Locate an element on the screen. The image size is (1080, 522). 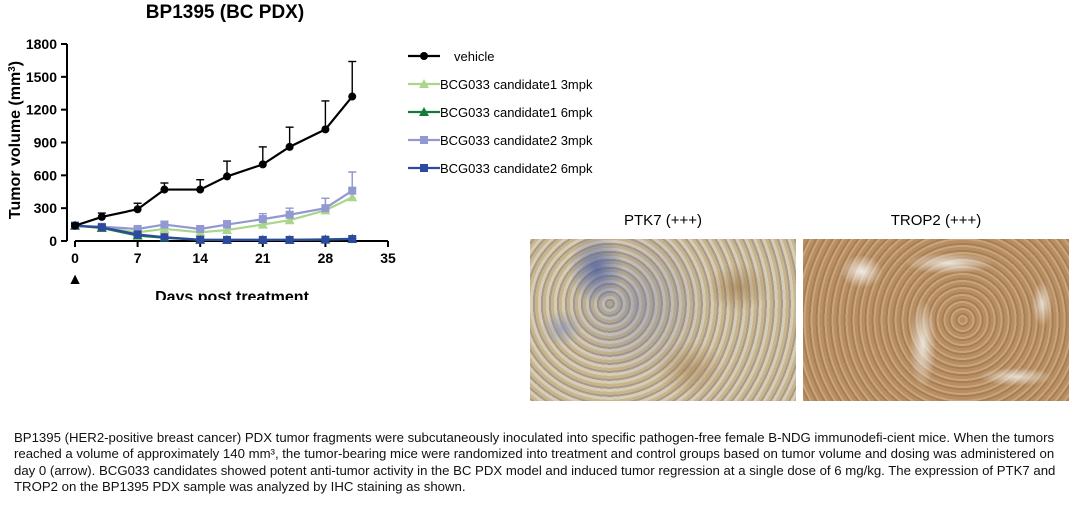
legend-item-3: BCG033 candidate2 3mpk is located at coordinates (500, 140).